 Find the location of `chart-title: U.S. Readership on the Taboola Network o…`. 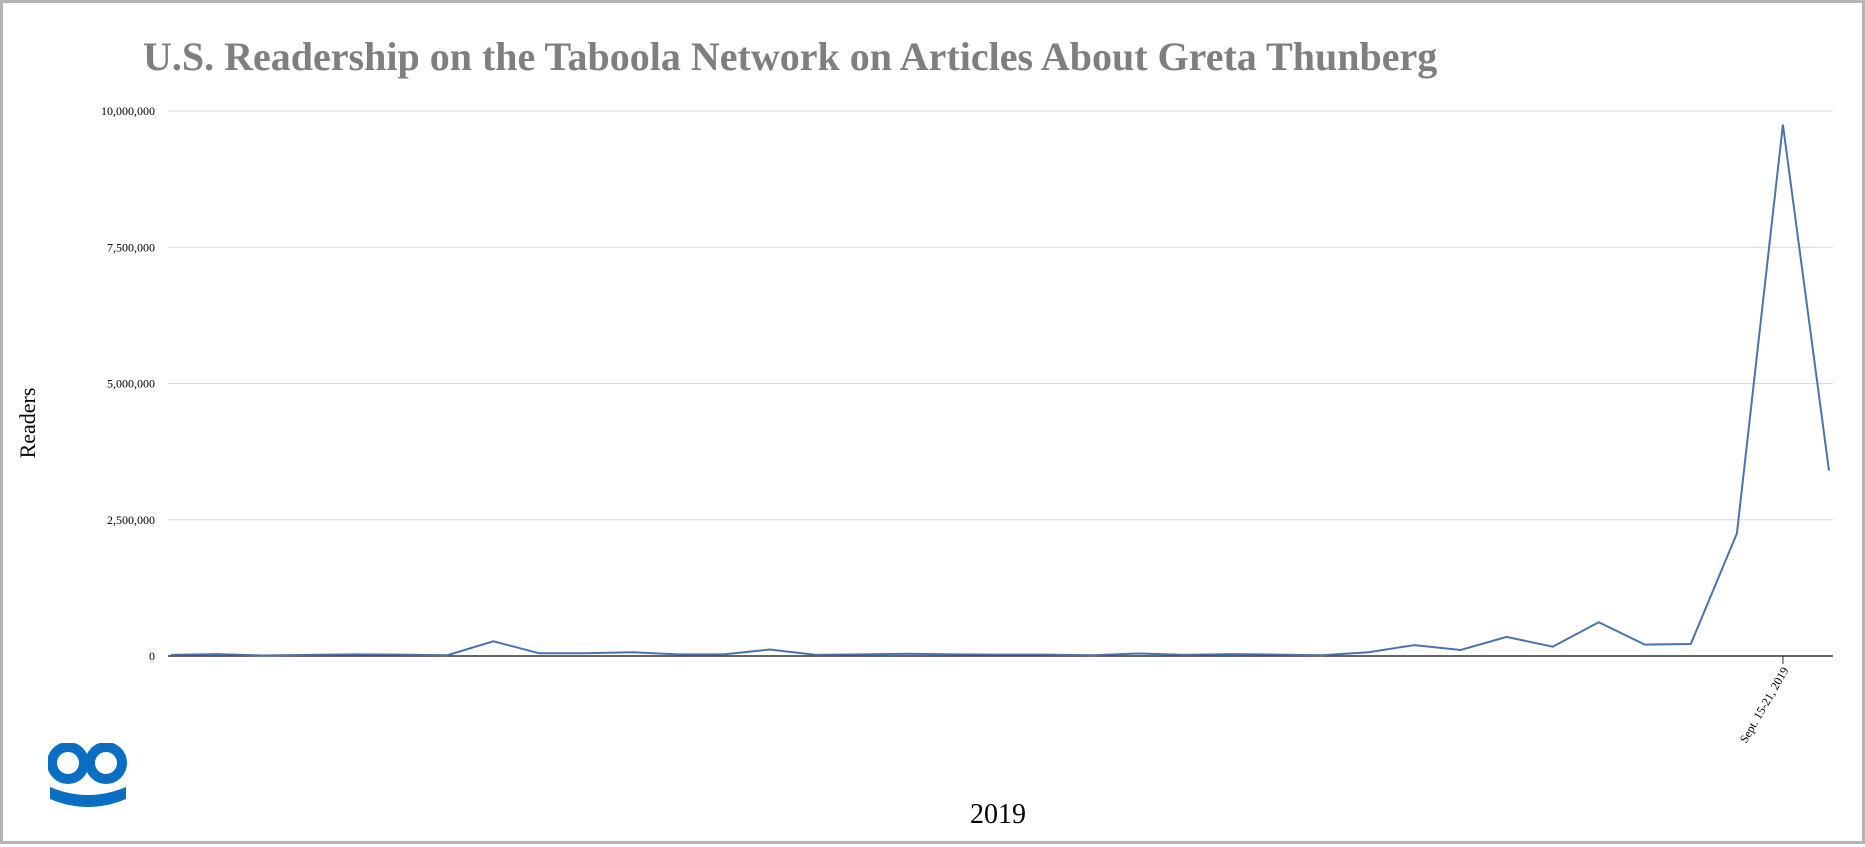

chart-title: U.S. Readership on the Taboola Network o… is located at coordinates (790, 56).